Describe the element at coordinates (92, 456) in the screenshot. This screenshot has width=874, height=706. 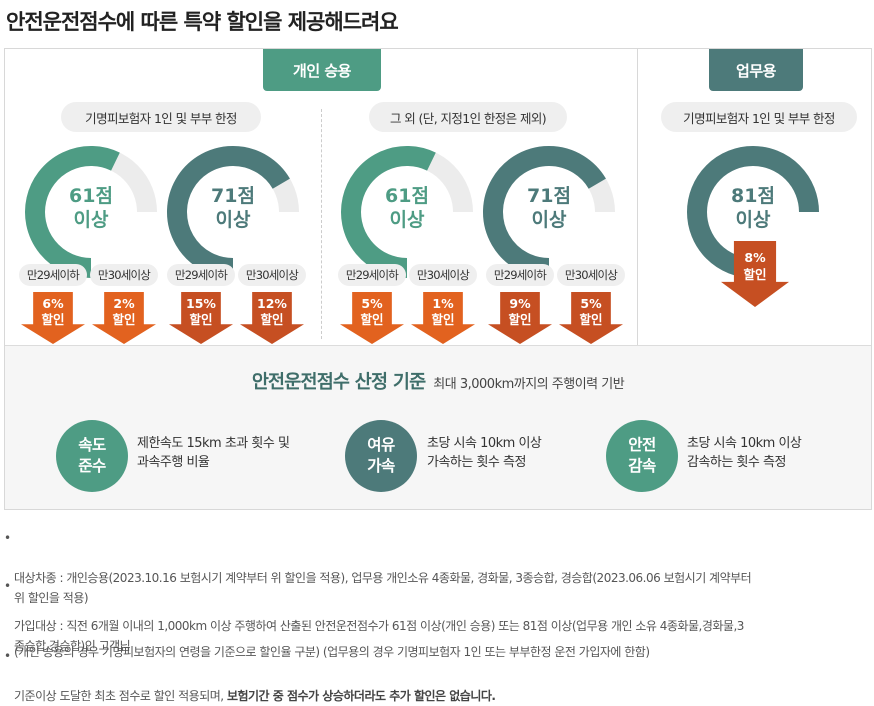
I see `criterion-speed-badge: 속도 준수` at that location.